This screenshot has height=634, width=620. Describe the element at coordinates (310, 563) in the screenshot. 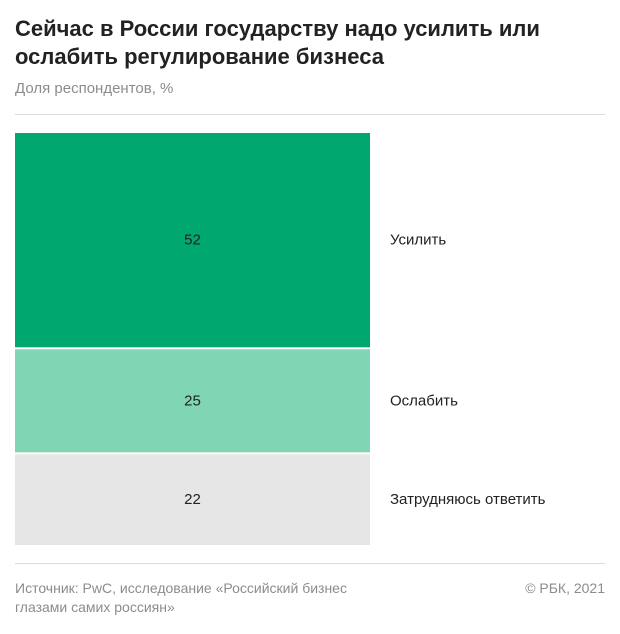

I see `bottom-divider` at that location.